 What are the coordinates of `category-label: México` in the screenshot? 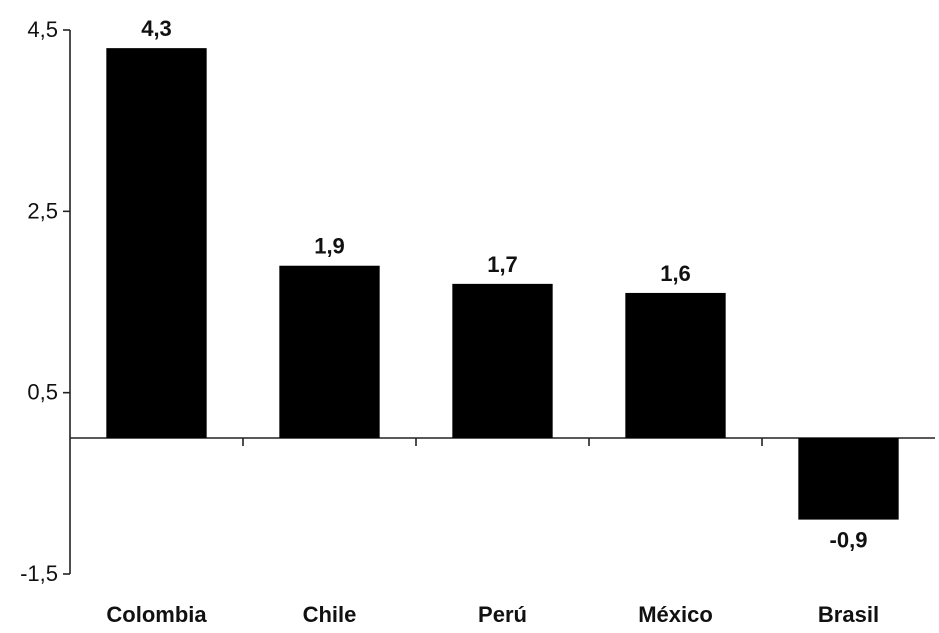 It's located at (675, 614).